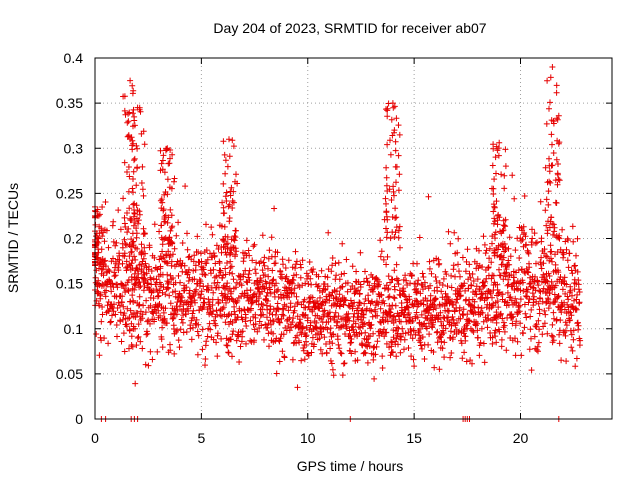 This screenshot has width=640, height=480. I want to click on x-axis-label: GPS time / hours, so click(350, 466).